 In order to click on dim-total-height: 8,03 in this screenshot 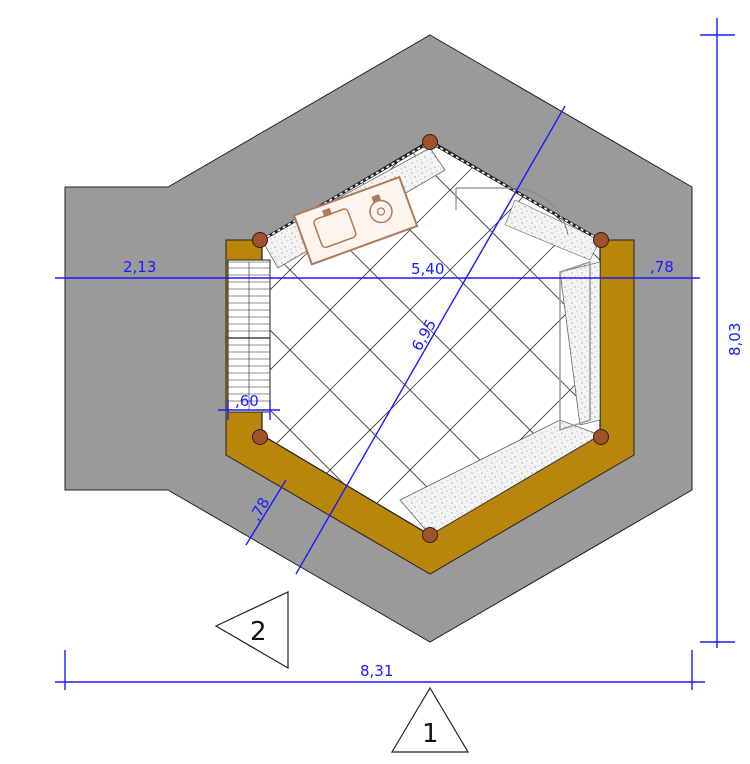, I will do `click(735, 339)`.